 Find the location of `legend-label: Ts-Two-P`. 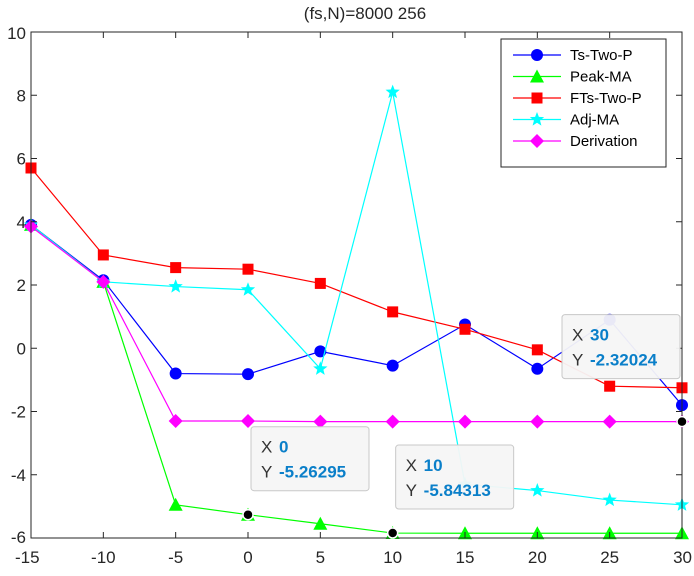

legend-label: Ts-Two-P is located at coordinates (601, 55).